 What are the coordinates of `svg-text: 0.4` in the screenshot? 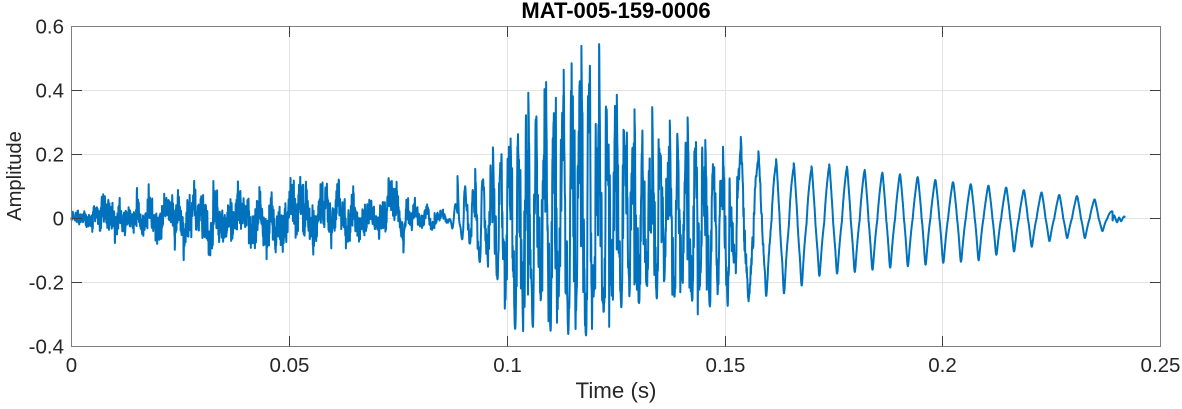 It's located at (50, 91).